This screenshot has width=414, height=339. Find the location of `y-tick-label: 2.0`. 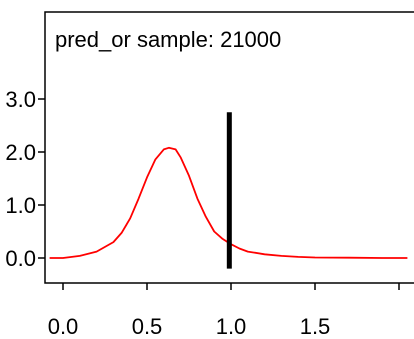

y-tick-label: 2.0 is located at coordinates (20, 152).